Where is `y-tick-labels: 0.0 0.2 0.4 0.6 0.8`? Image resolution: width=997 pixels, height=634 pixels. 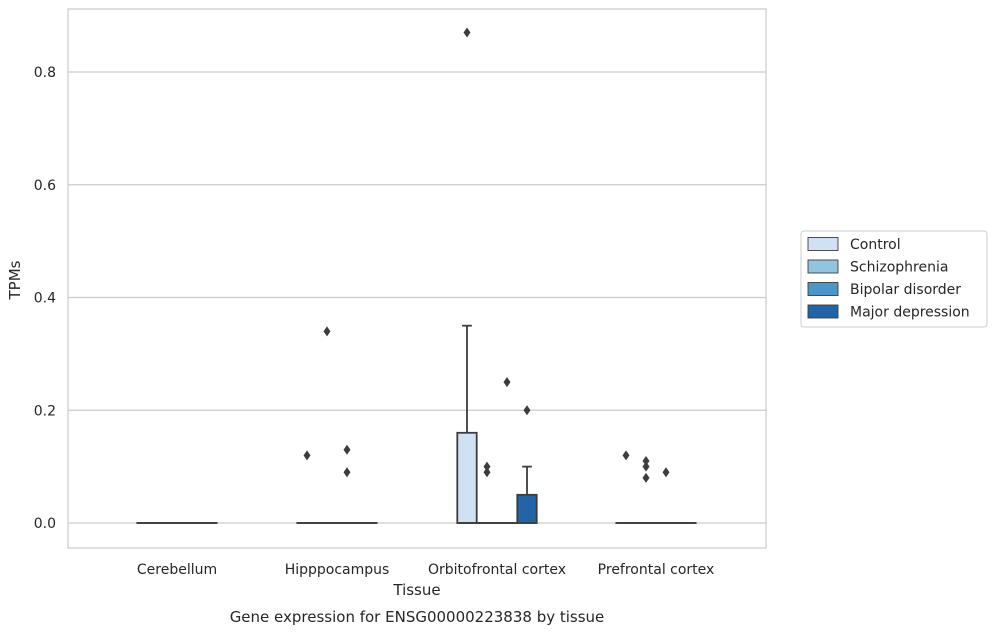 y-tick-labels: 0.0 0.2 0.4 0.6 0.8 is located at coordinates (45, 298).